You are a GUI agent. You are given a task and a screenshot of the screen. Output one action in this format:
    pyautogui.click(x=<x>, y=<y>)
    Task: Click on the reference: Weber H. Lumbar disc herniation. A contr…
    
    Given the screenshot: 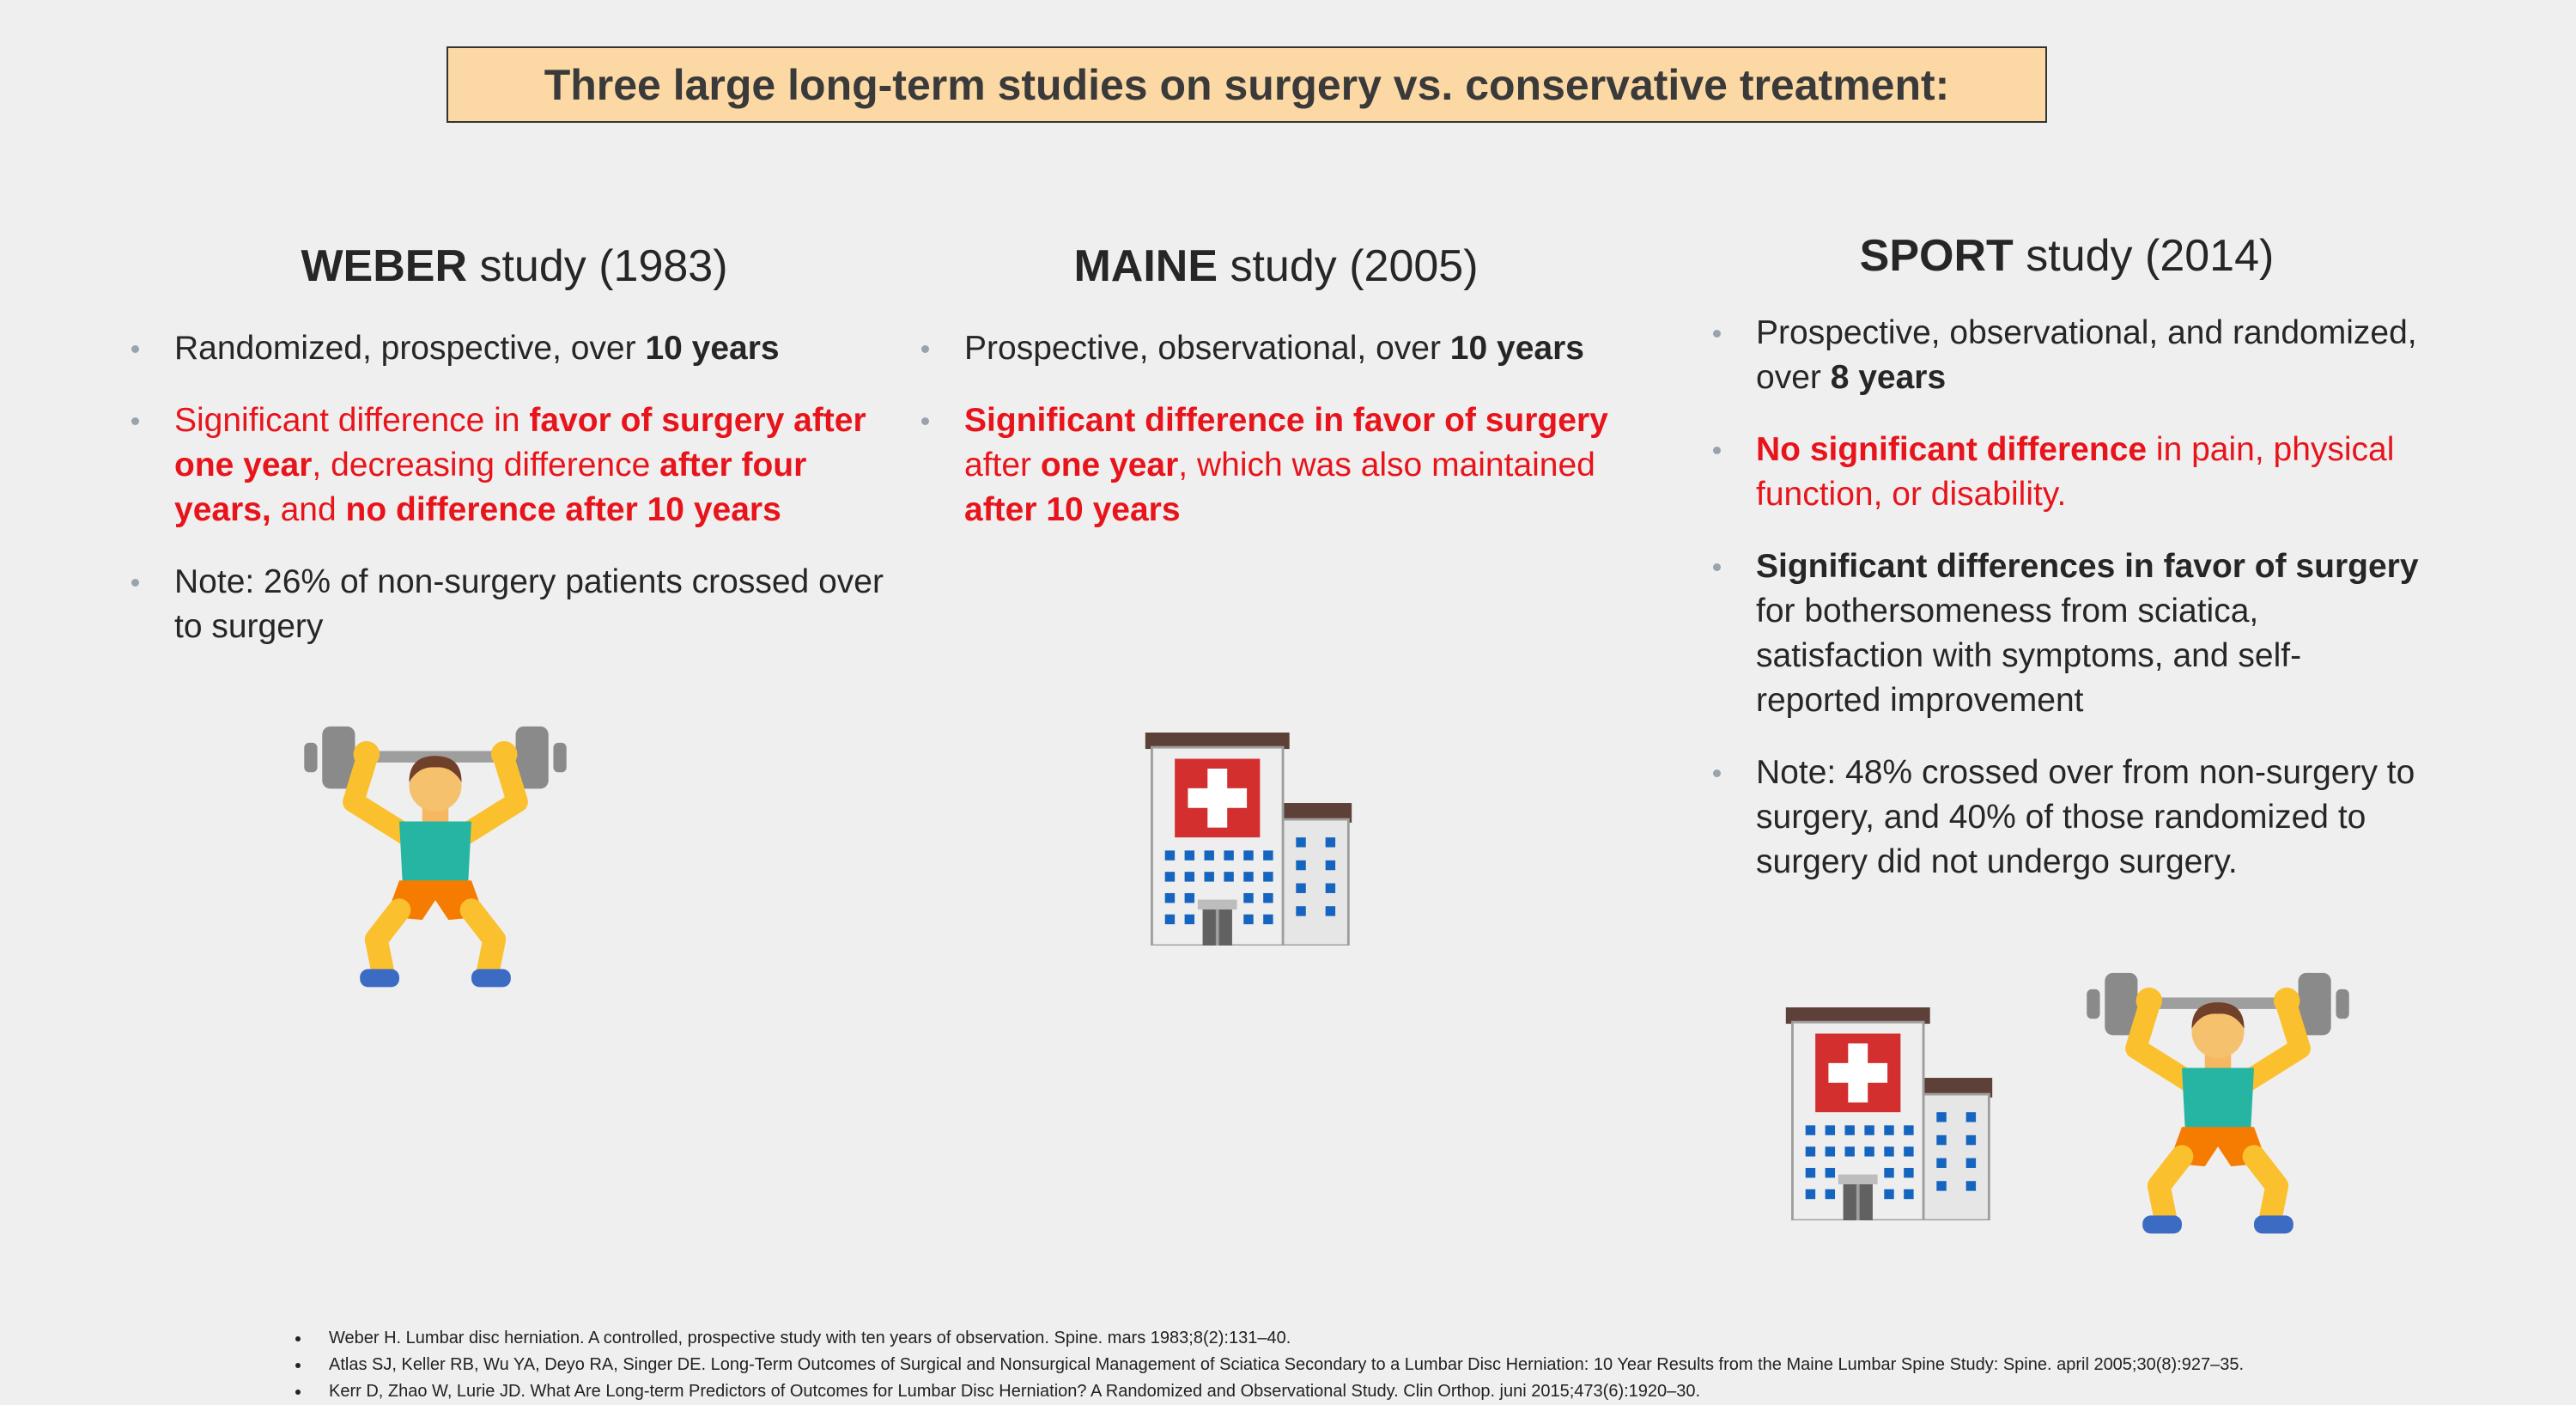 What is the action you would take?
    pyautogui.click(x=1269, y=1338)
    